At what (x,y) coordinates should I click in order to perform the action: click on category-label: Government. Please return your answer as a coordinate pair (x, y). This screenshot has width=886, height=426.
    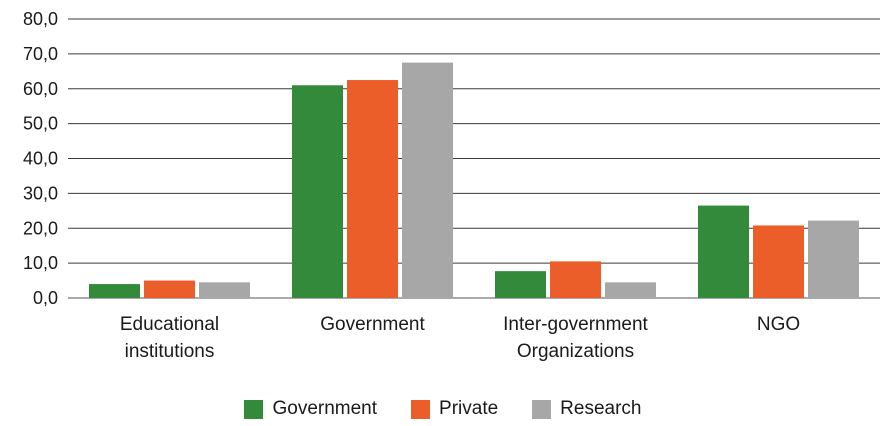
    Looking at the image, I should click on (372, 324).